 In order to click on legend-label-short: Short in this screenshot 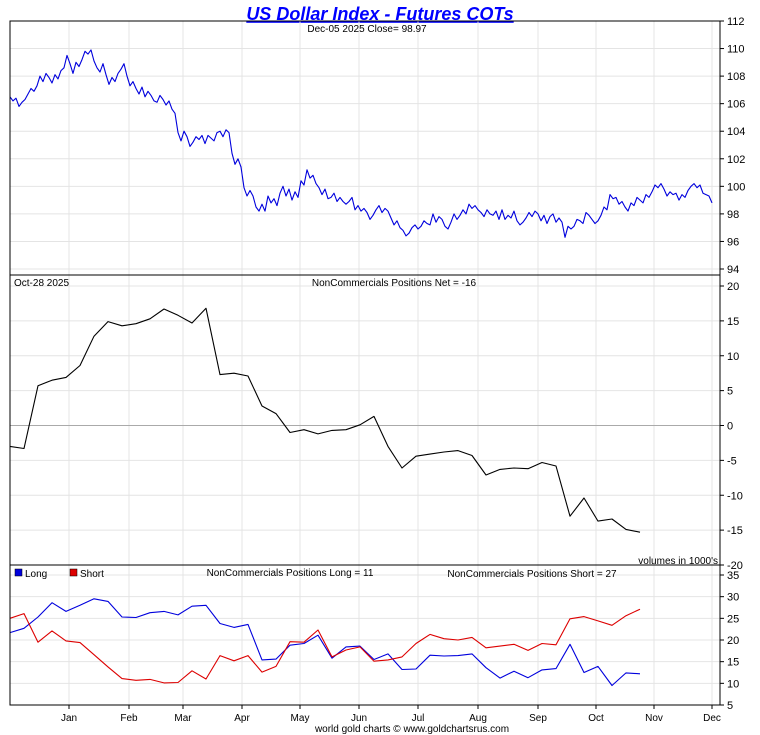, I will do `click(92, 574)`.